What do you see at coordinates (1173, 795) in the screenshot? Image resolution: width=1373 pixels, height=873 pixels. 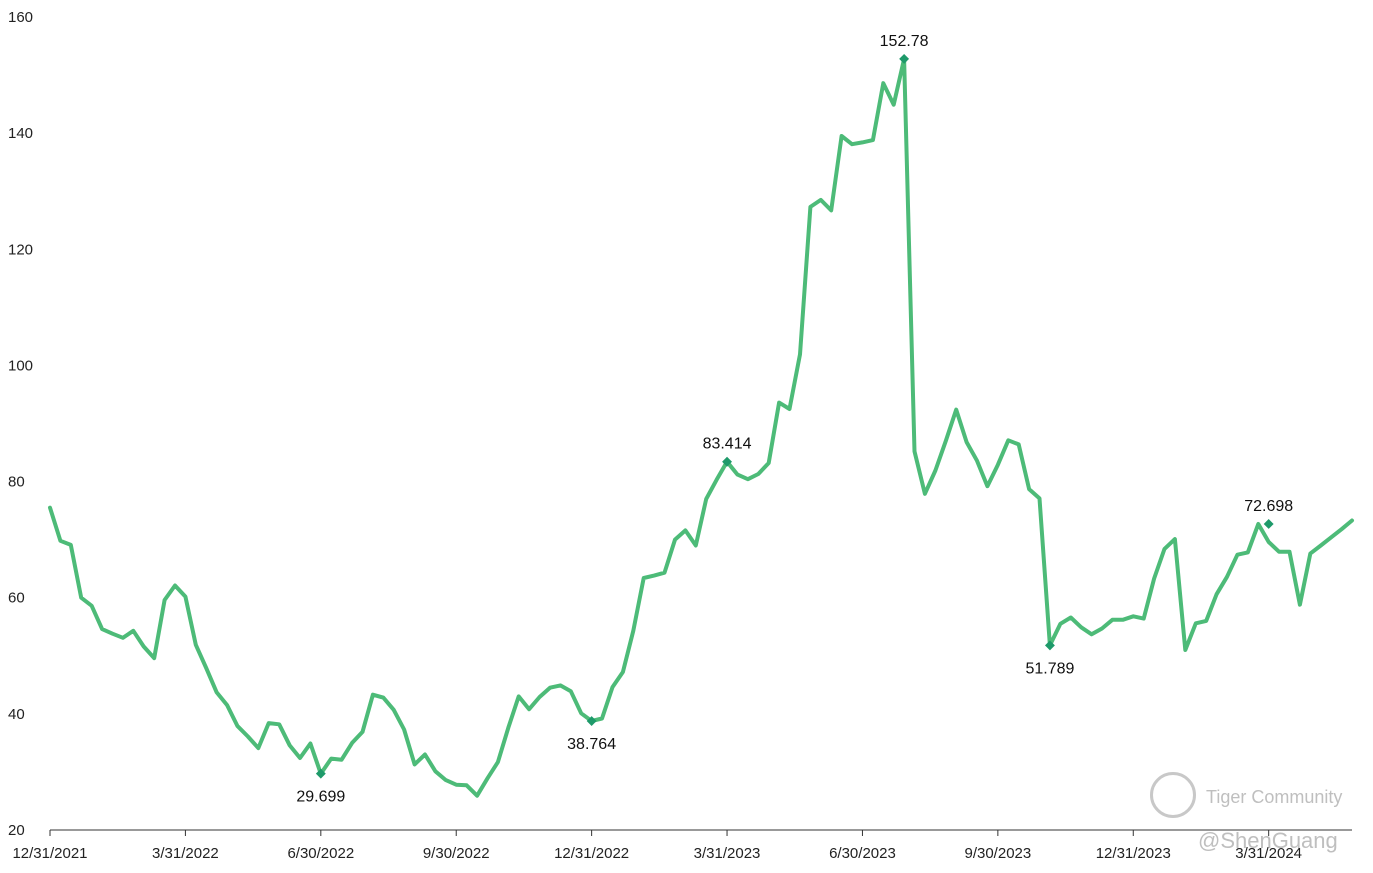 I see `tiger-logo-icon` at bounding box center [1173, 795].